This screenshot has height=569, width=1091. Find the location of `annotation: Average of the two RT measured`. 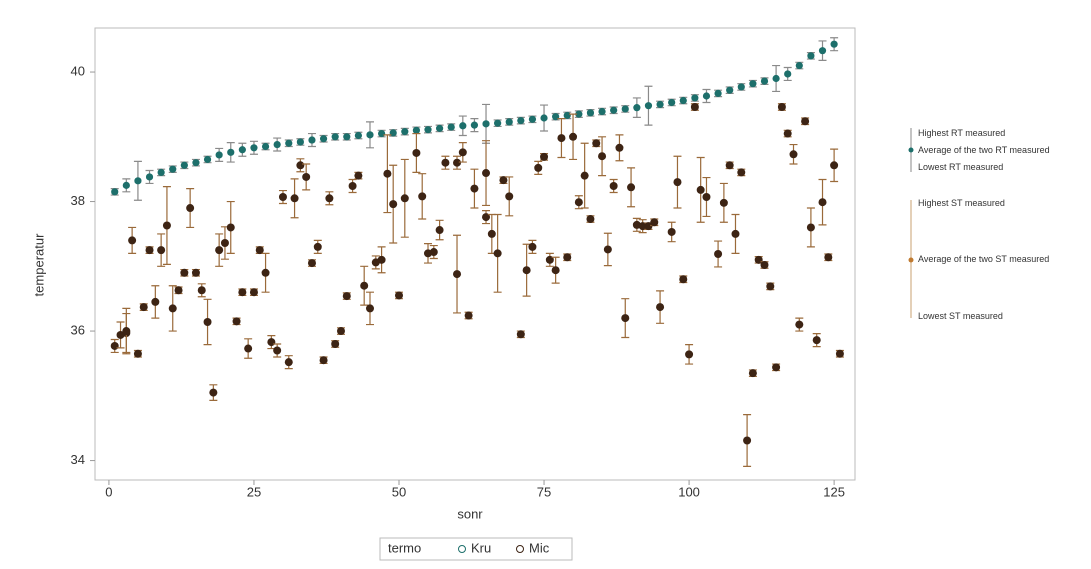

annotation: Average of the two RT measured is located at coordinates (984, 150).